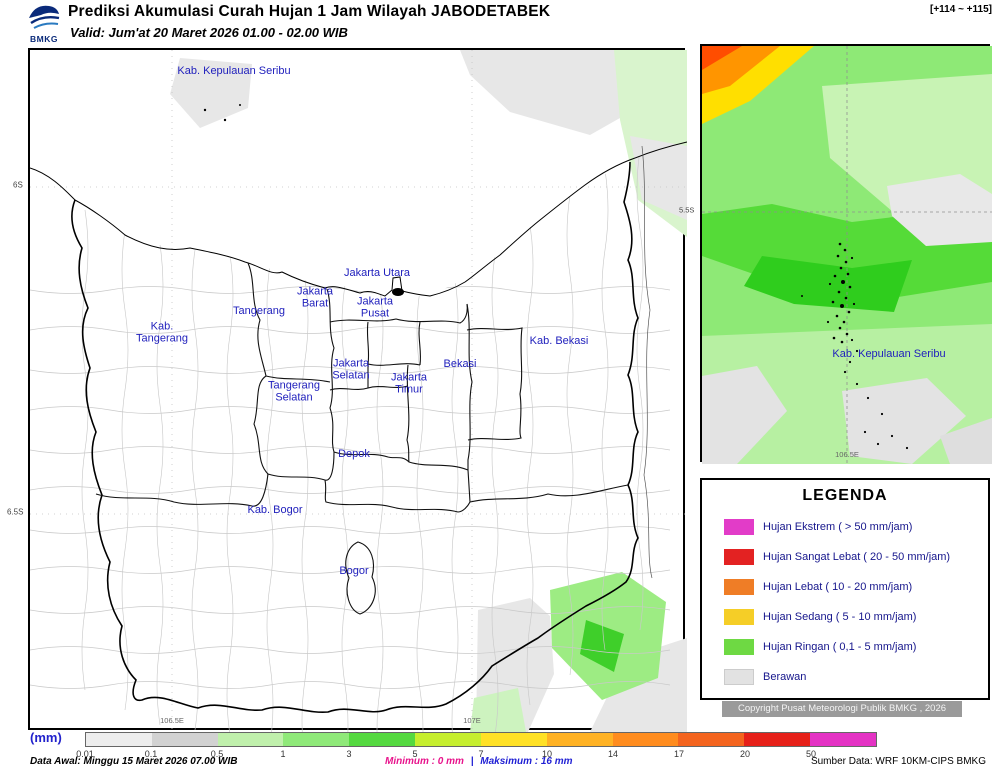 This screenshot has height=769, width=1000. What do you see at coordinates (44, 17) in the screenshot?
I see `bmkg-logo-icon` at bounding box center [44, 17].